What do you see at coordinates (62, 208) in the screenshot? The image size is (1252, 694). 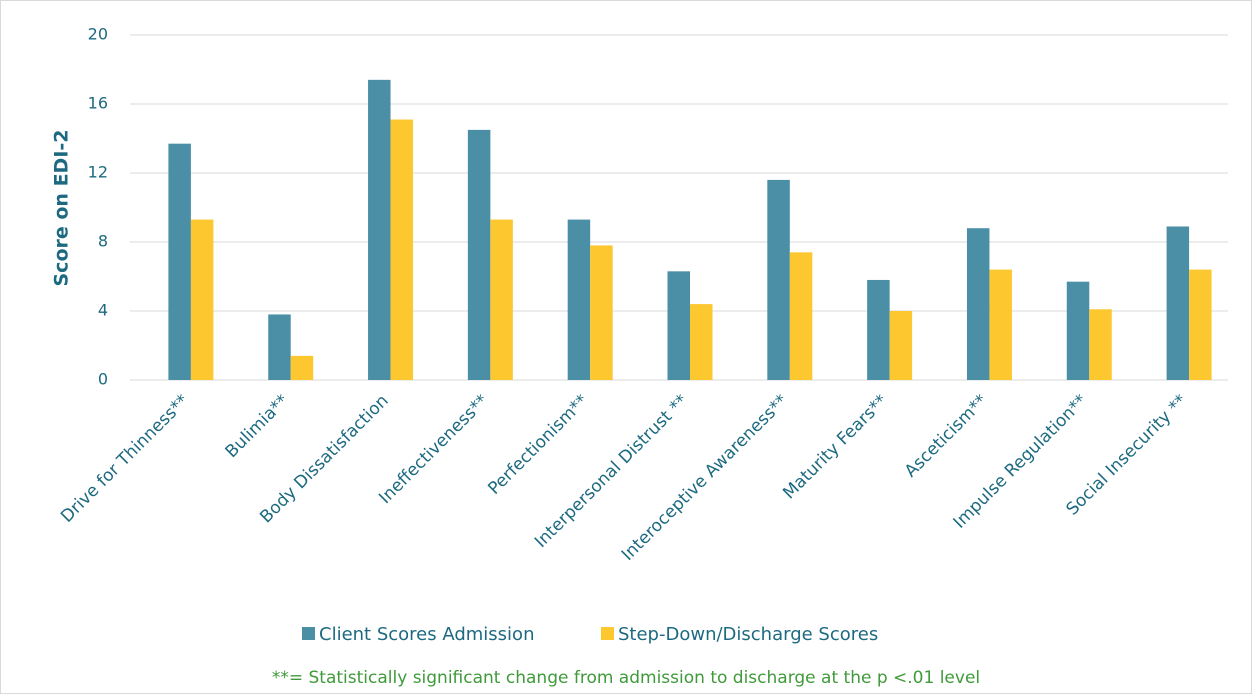 I see `y-axis-title: Score on EDI-2` at bounding box center [62, 208].